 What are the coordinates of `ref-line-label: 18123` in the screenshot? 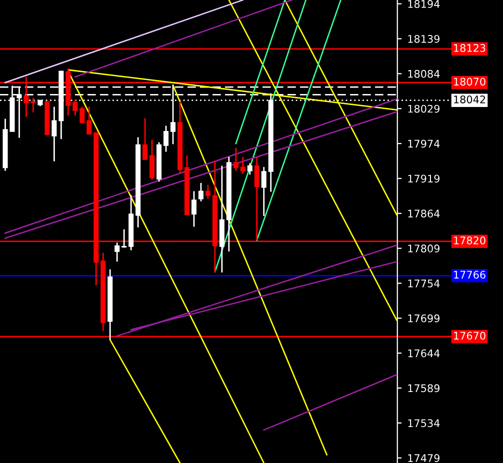 It's located at (470, 48).